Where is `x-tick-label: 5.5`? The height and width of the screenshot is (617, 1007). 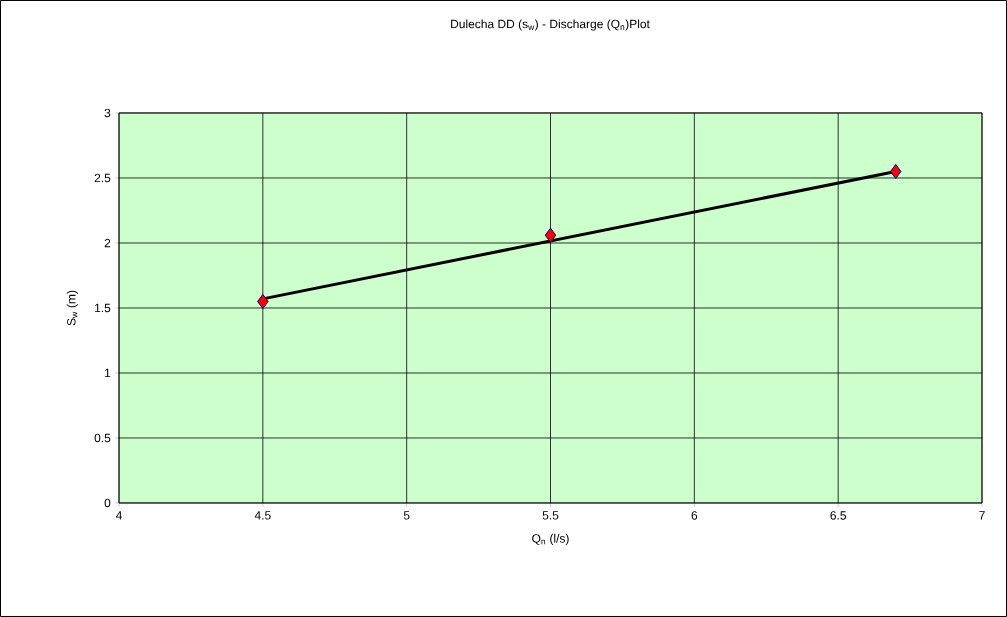
x-tick-label: 5.5 is located at coordinates (550, 515).